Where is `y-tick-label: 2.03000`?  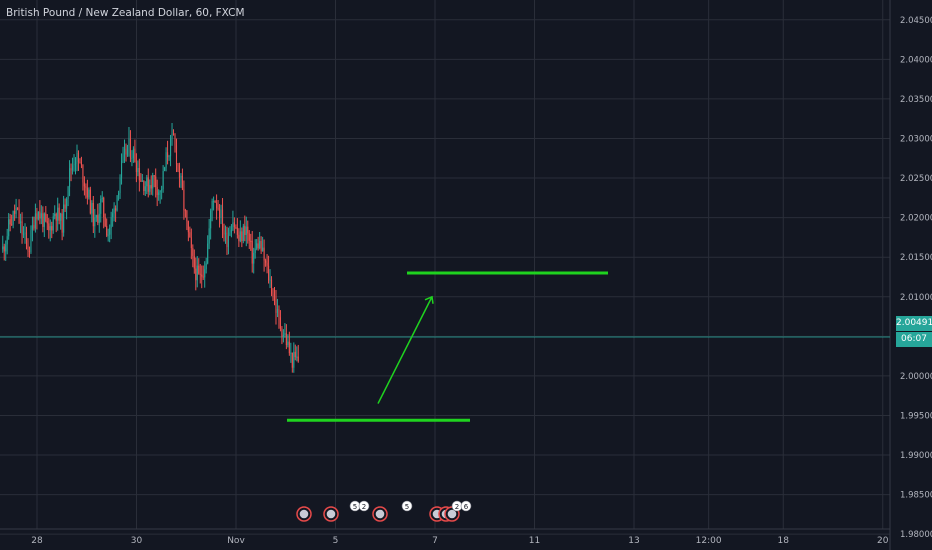
y-tick-label: 2.03000 is located at coordinates (916, 139).